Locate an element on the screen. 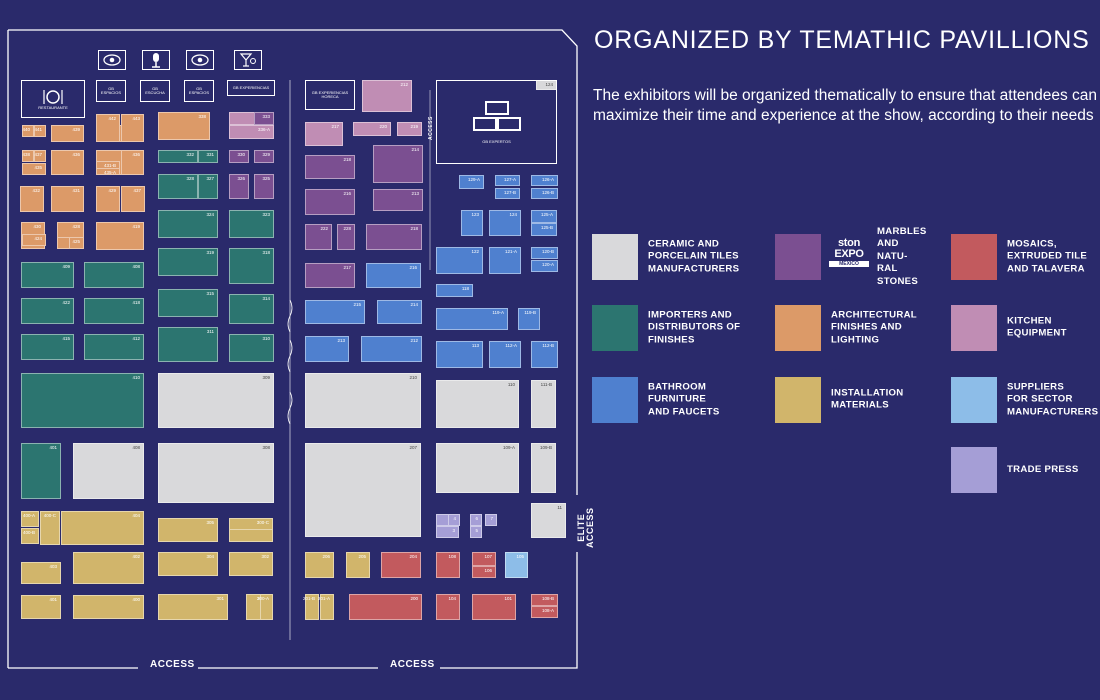  booth-importers: 327 is located at coordinates (208, 186).